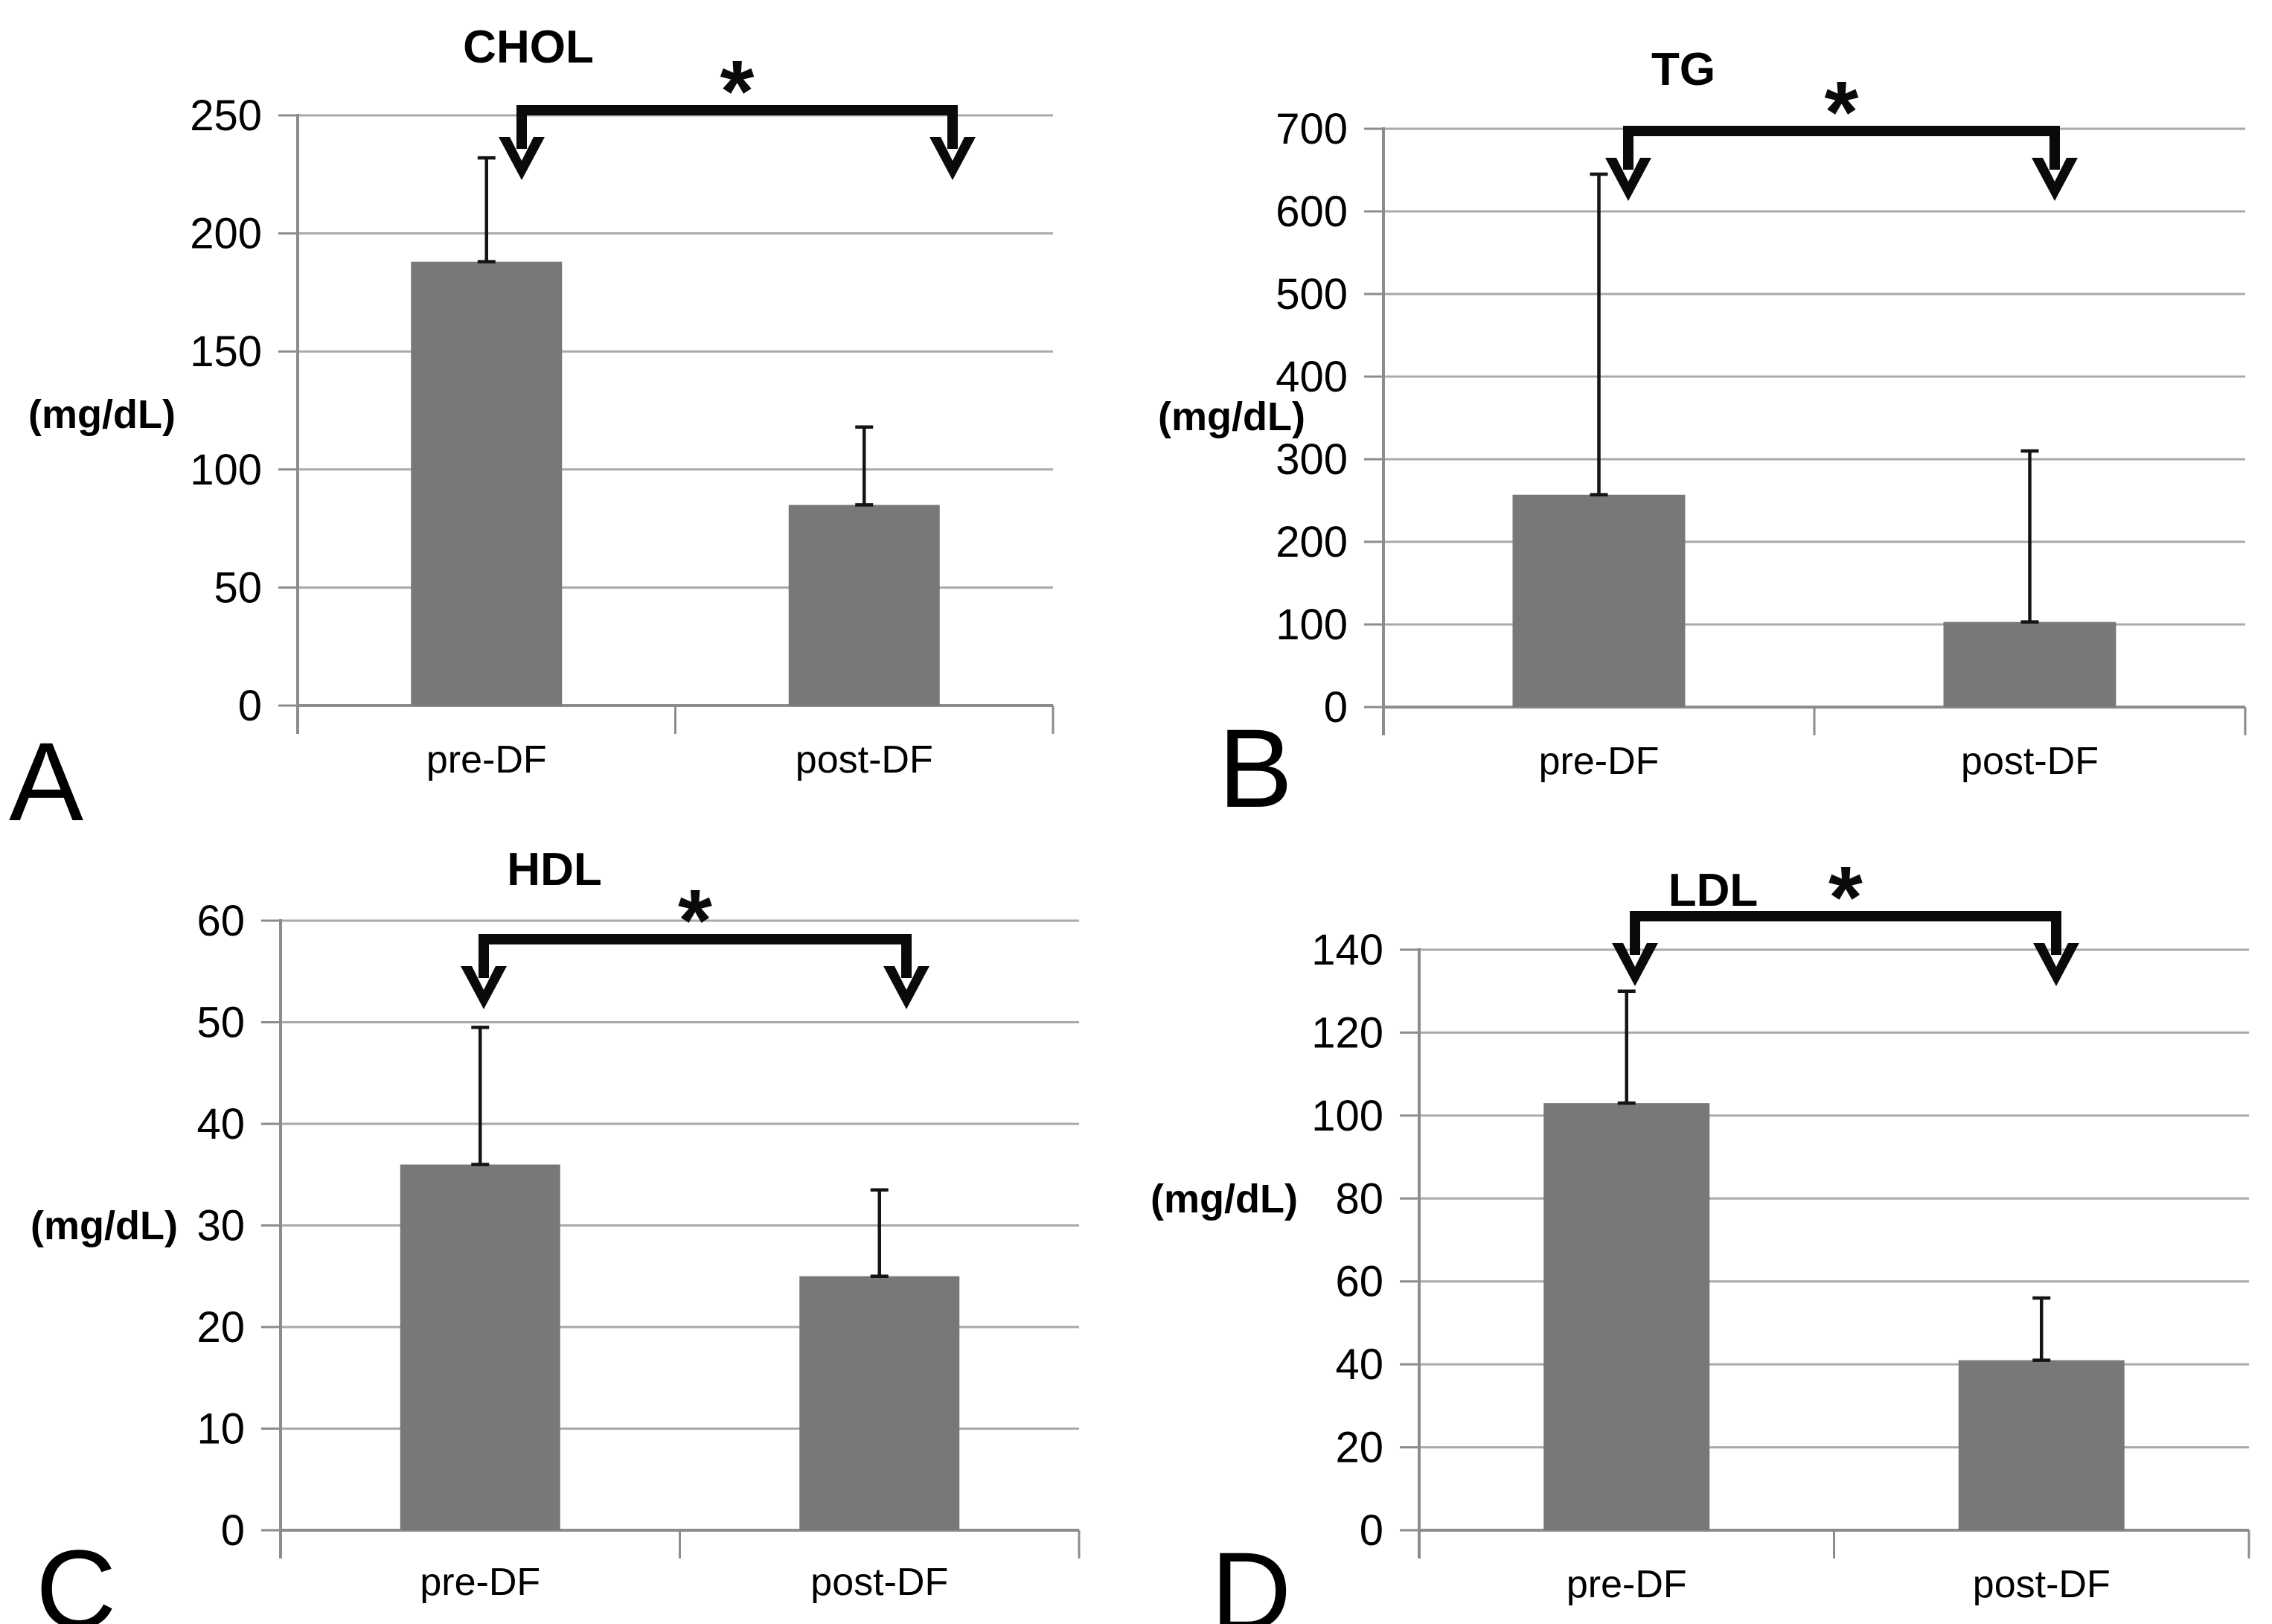 This screenshot has height=1624, width=2272. I want to click on y-tick-label: 700, so click(1312, 129).